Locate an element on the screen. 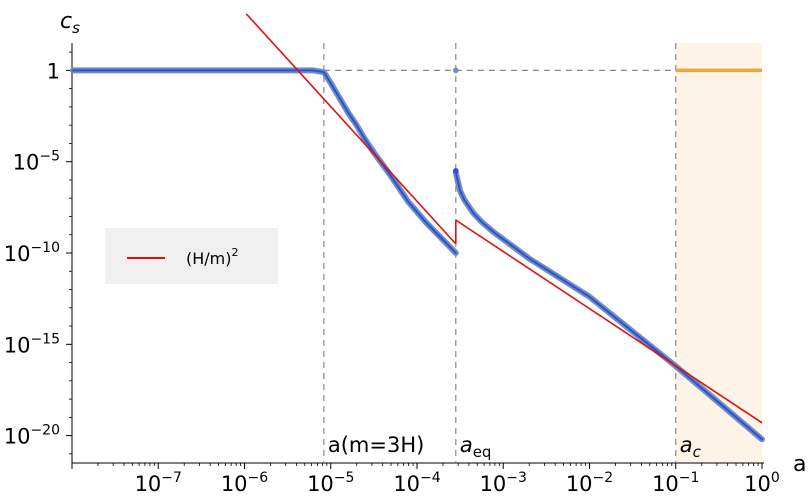 The height and width of the screenshot is (499, 809). legend: (H/m)2 is located at coordinates (191, 256).